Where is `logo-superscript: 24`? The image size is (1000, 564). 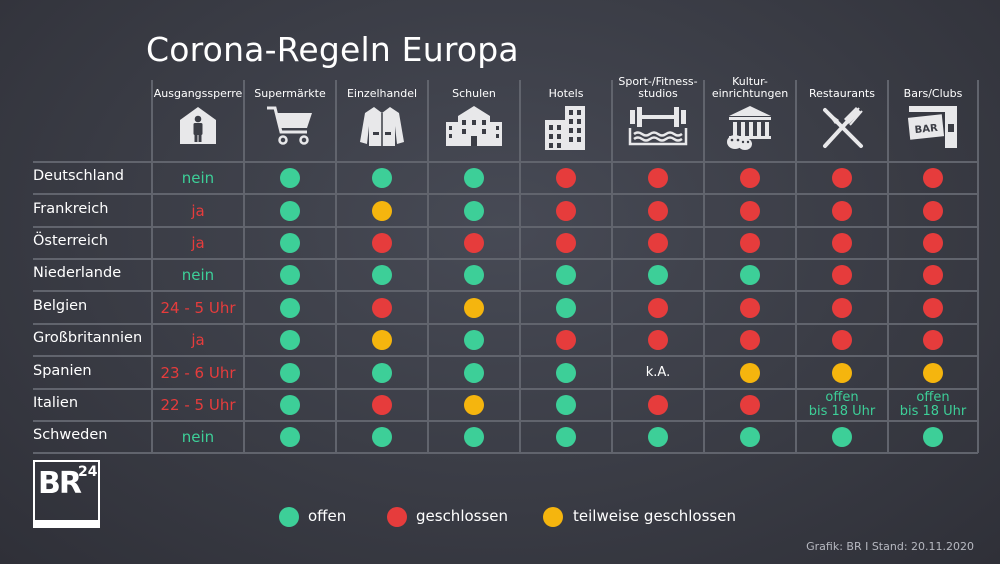
logo-superscript: 24 is located at coordinates (88, 472).